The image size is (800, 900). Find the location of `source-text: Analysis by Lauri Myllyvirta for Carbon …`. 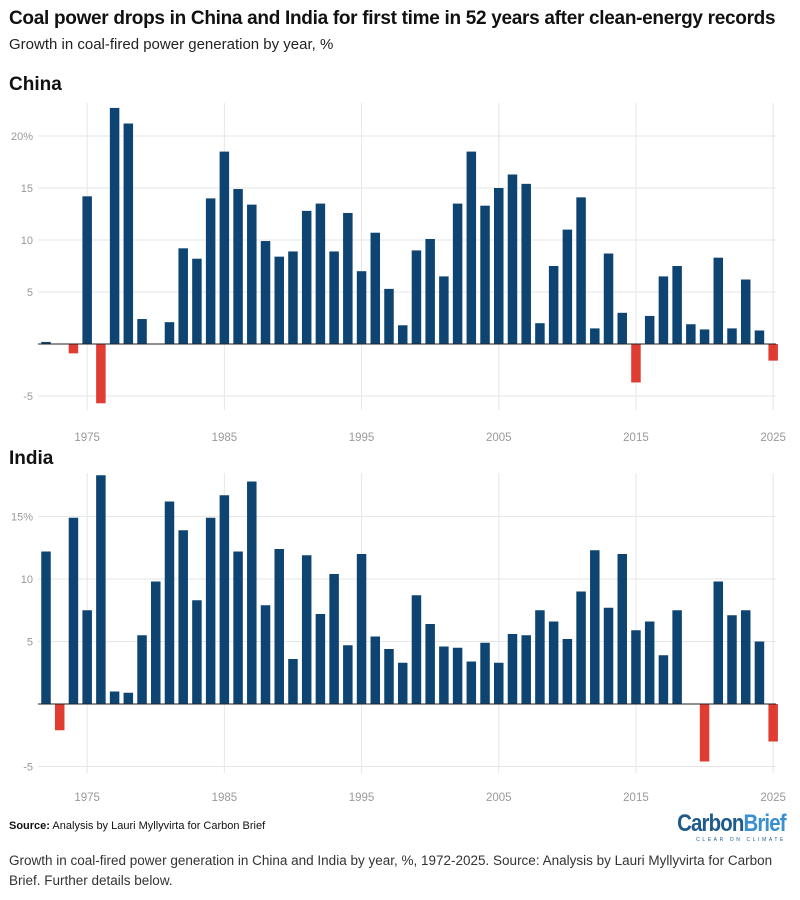

source-text: Analysis by Lauri Myllyvirta for Carbon … is located at coordinates (159, 826).